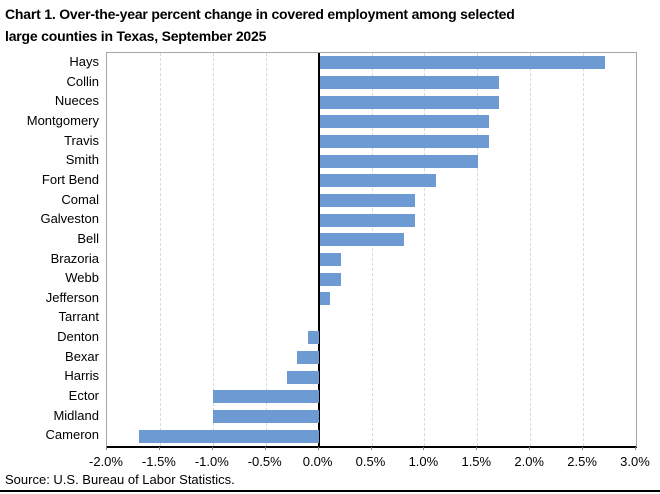 This screenshot has width=660, height=494. I want to click on y-axis-label: Bexar, so click(82, 356).